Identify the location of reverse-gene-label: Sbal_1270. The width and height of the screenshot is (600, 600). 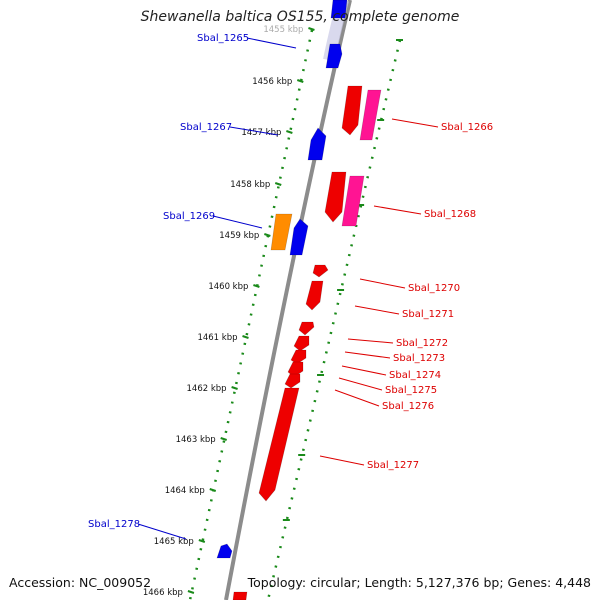
(434, 288).